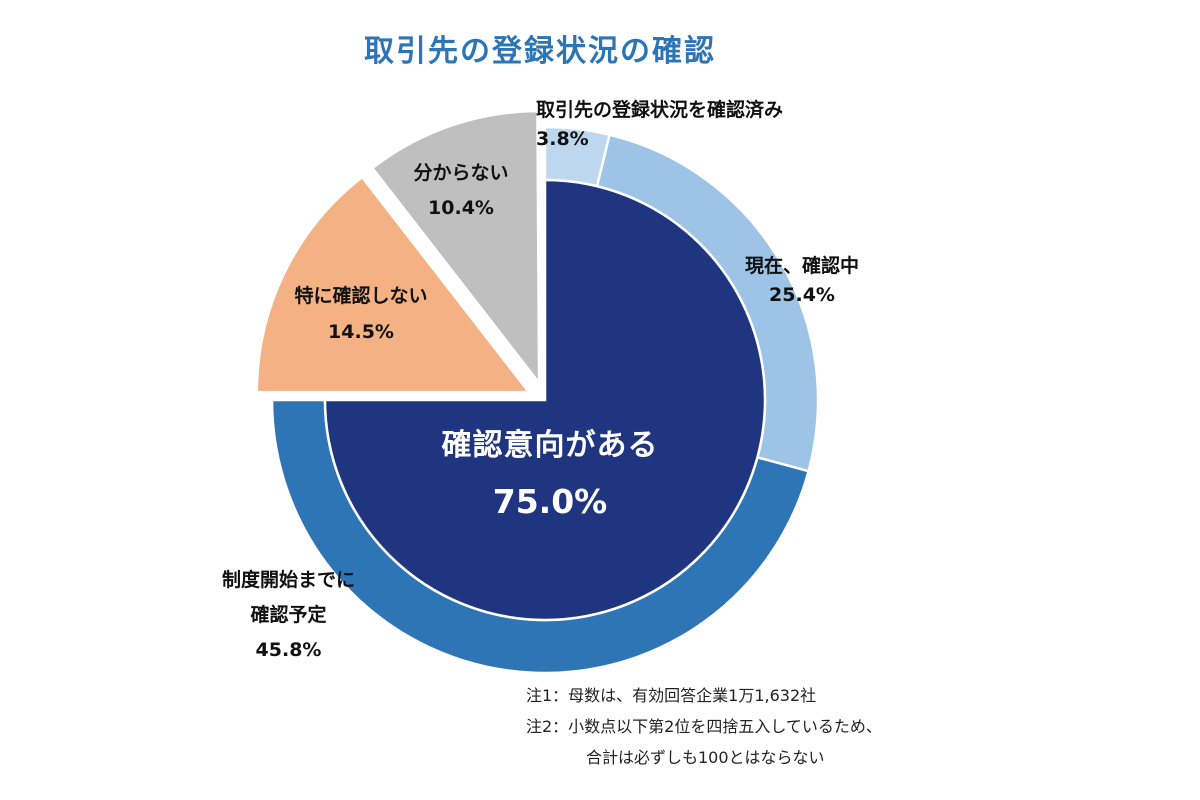 This screenshot has height=800, width=1200. I want to click on label-no-check-value: 14.5%, so click(361, 332).